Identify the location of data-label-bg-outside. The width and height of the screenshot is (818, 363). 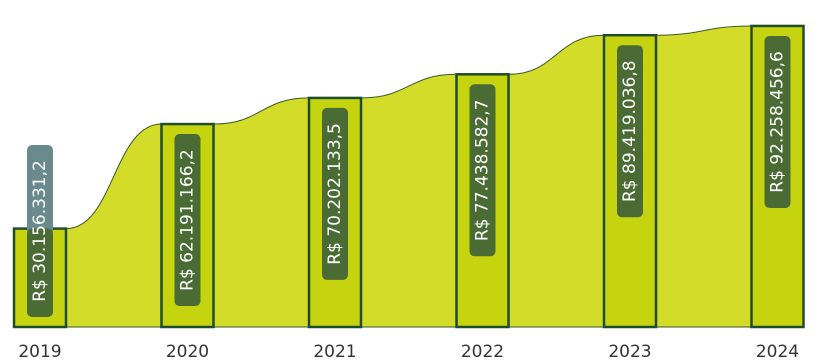
(40, 191).